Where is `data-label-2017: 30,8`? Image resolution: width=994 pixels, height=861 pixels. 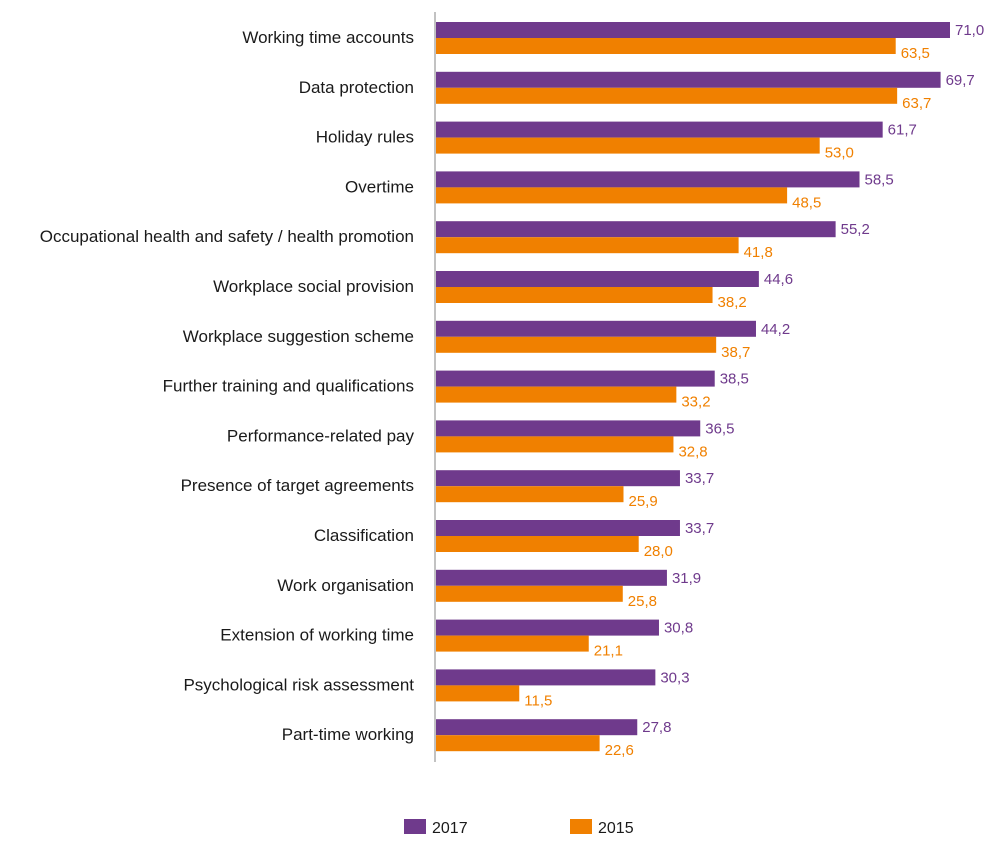
data-label-2017: 30,8 is located at coordinates (678, 628).